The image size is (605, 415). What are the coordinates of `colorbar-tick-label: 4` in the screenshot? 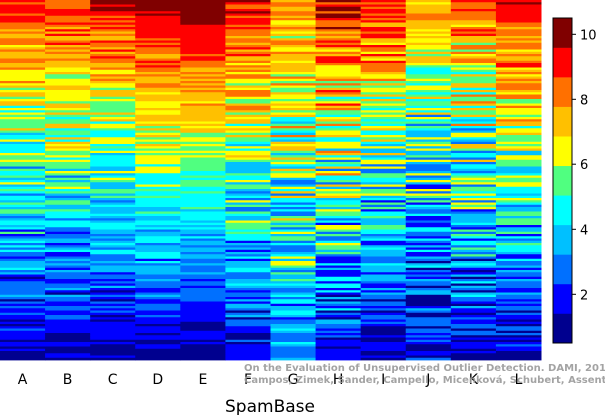 It's located at (584, 230).